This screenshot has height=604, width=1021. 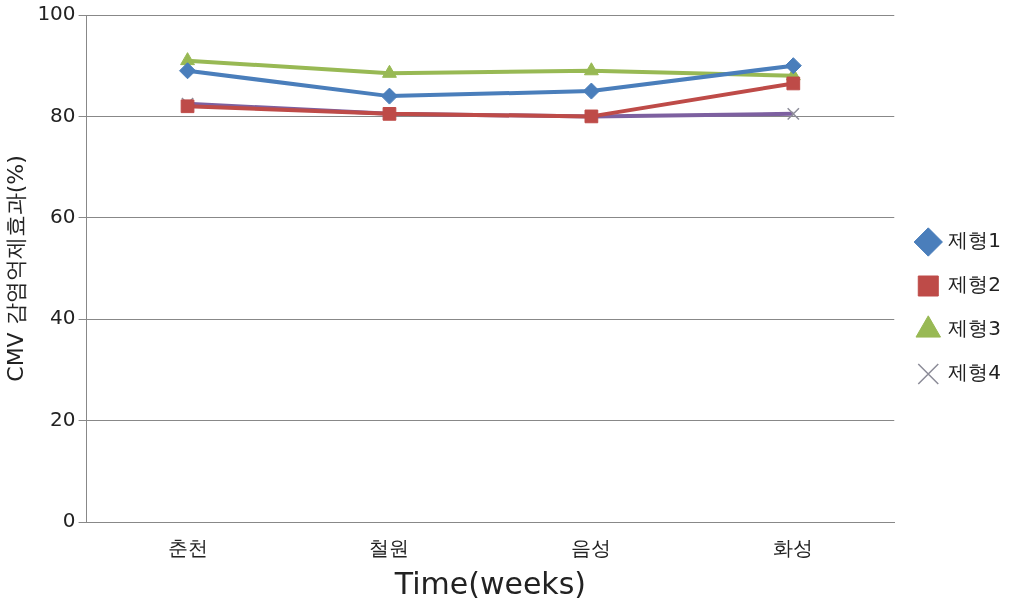 What do you see at coordinates (389, 548) in the screenshot?
I see `x-tick-label: 철원` at bounding box center [389, 548].